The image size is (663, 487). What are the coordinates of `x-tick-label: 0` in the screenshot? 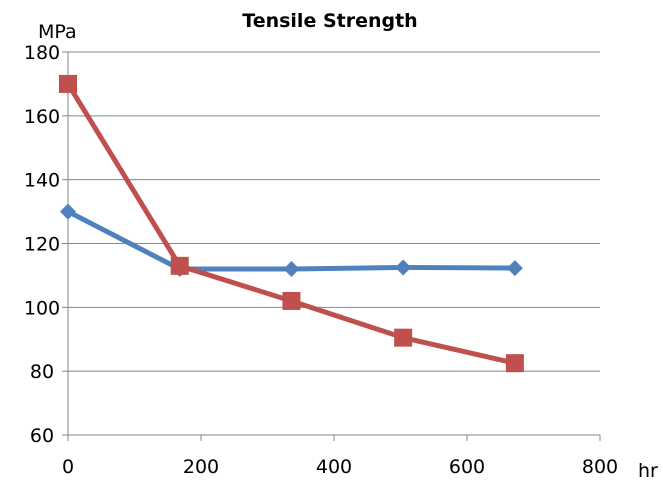 It's located at (68, 467).